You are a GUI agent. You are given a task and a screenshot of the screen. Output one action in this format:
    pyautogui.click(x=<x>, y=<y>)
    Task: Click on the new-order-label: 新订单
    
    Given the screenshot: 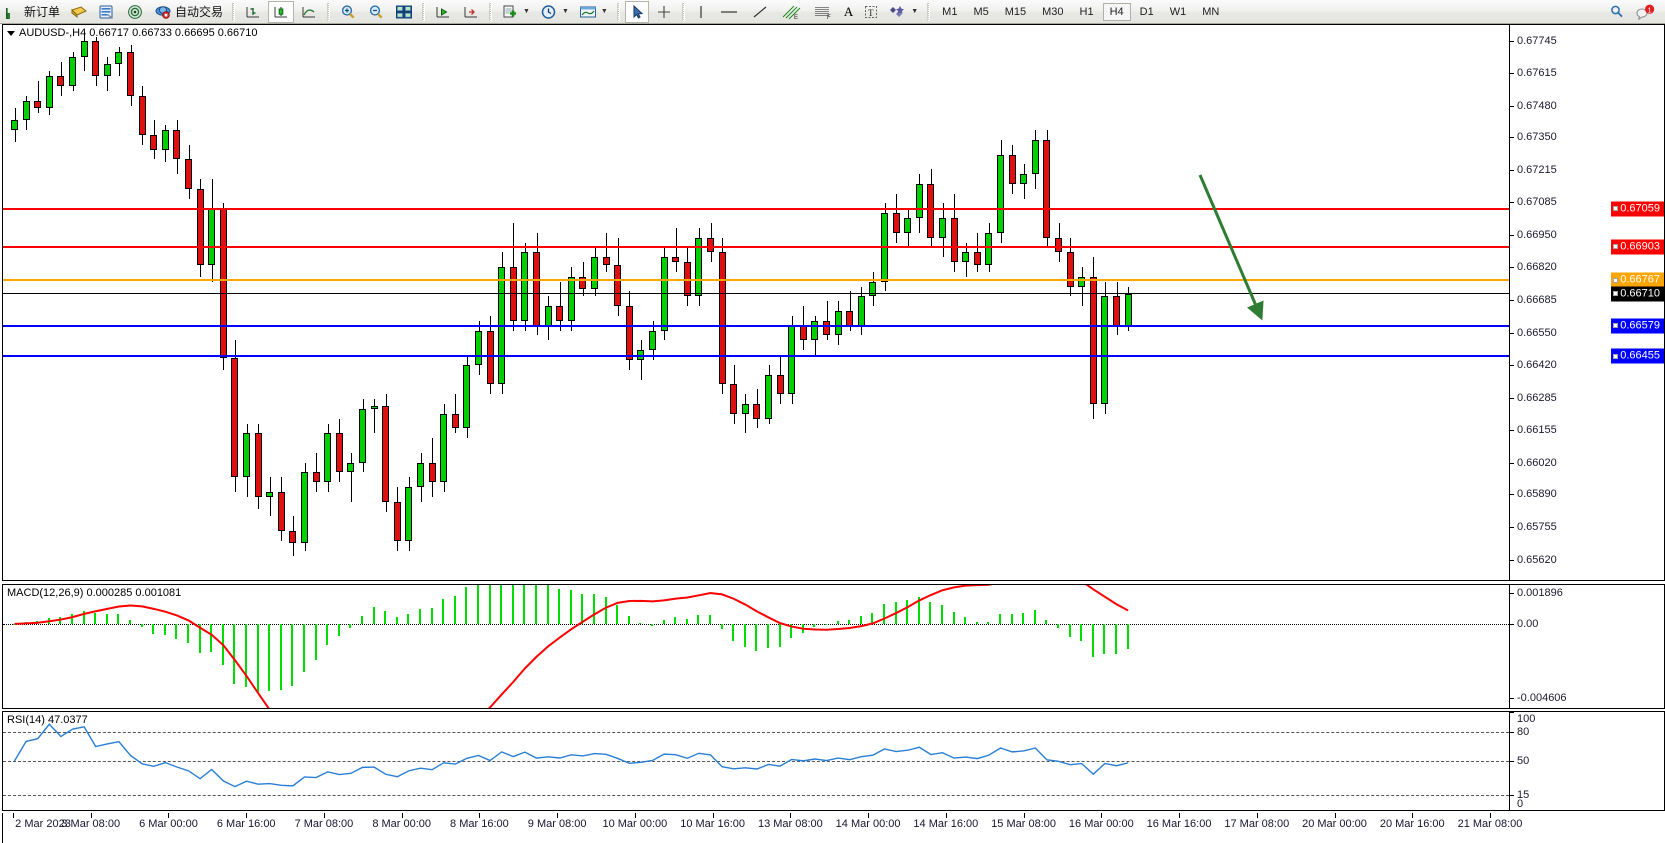 What is the action you would take?
    pyautogui.click(x=42, y=12)
    